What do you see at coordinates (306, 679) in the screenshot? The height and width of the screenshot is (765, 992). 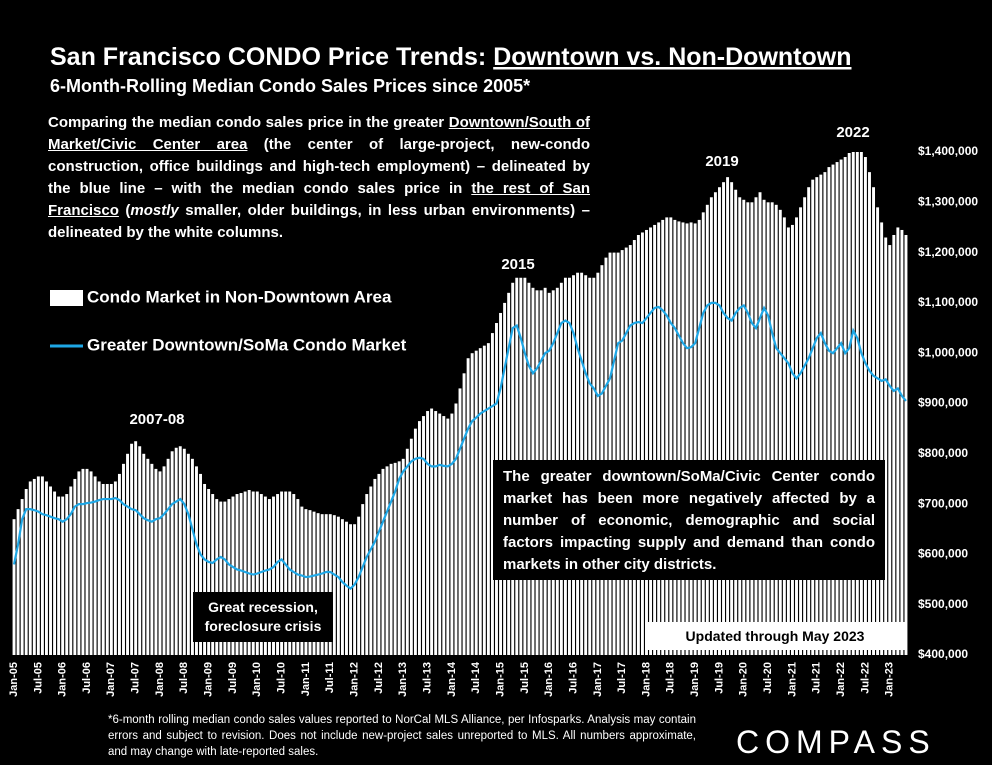 I see `x-tick-label: Jan-11` at bounding box center [306, 679].